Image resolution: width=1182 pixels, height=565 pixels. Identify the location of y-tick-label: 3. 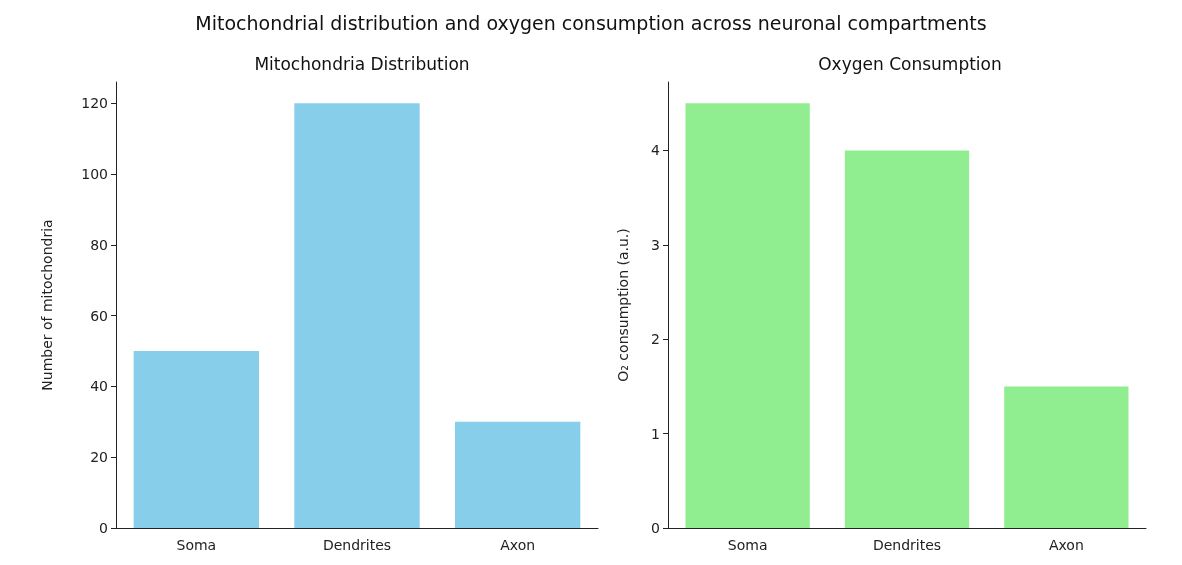
(655, 244).